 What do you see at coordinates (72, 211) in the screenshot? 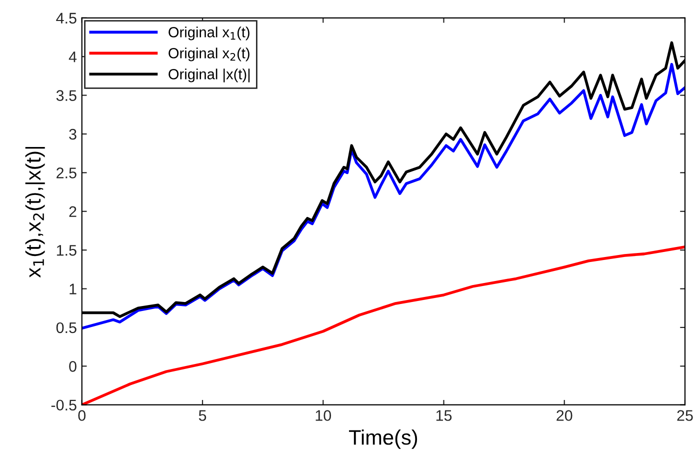
I see `y-tick-label: 2` at bounding box center [72, 211].